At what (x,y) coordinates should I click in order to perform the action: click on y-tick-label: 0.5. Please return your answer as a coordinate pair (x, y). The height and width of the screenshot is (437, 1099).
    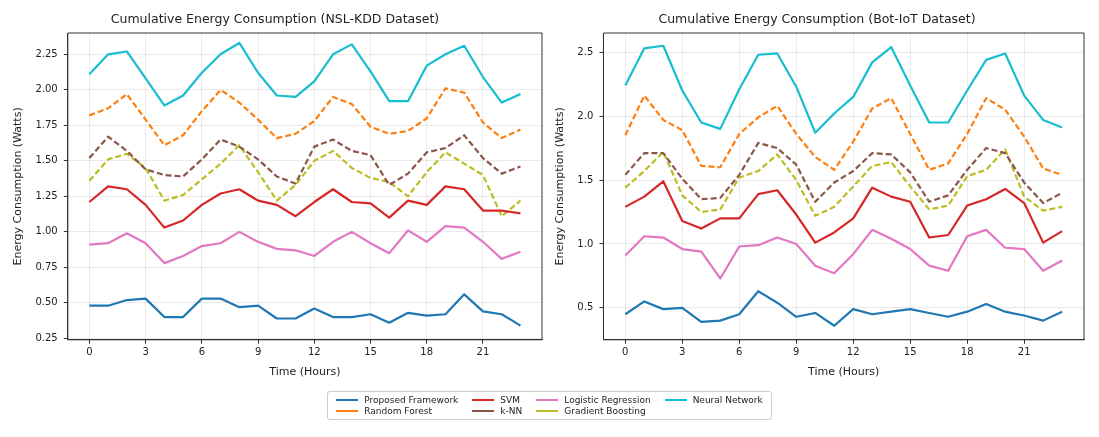
    Looking at the image, I should click on (585, 307).